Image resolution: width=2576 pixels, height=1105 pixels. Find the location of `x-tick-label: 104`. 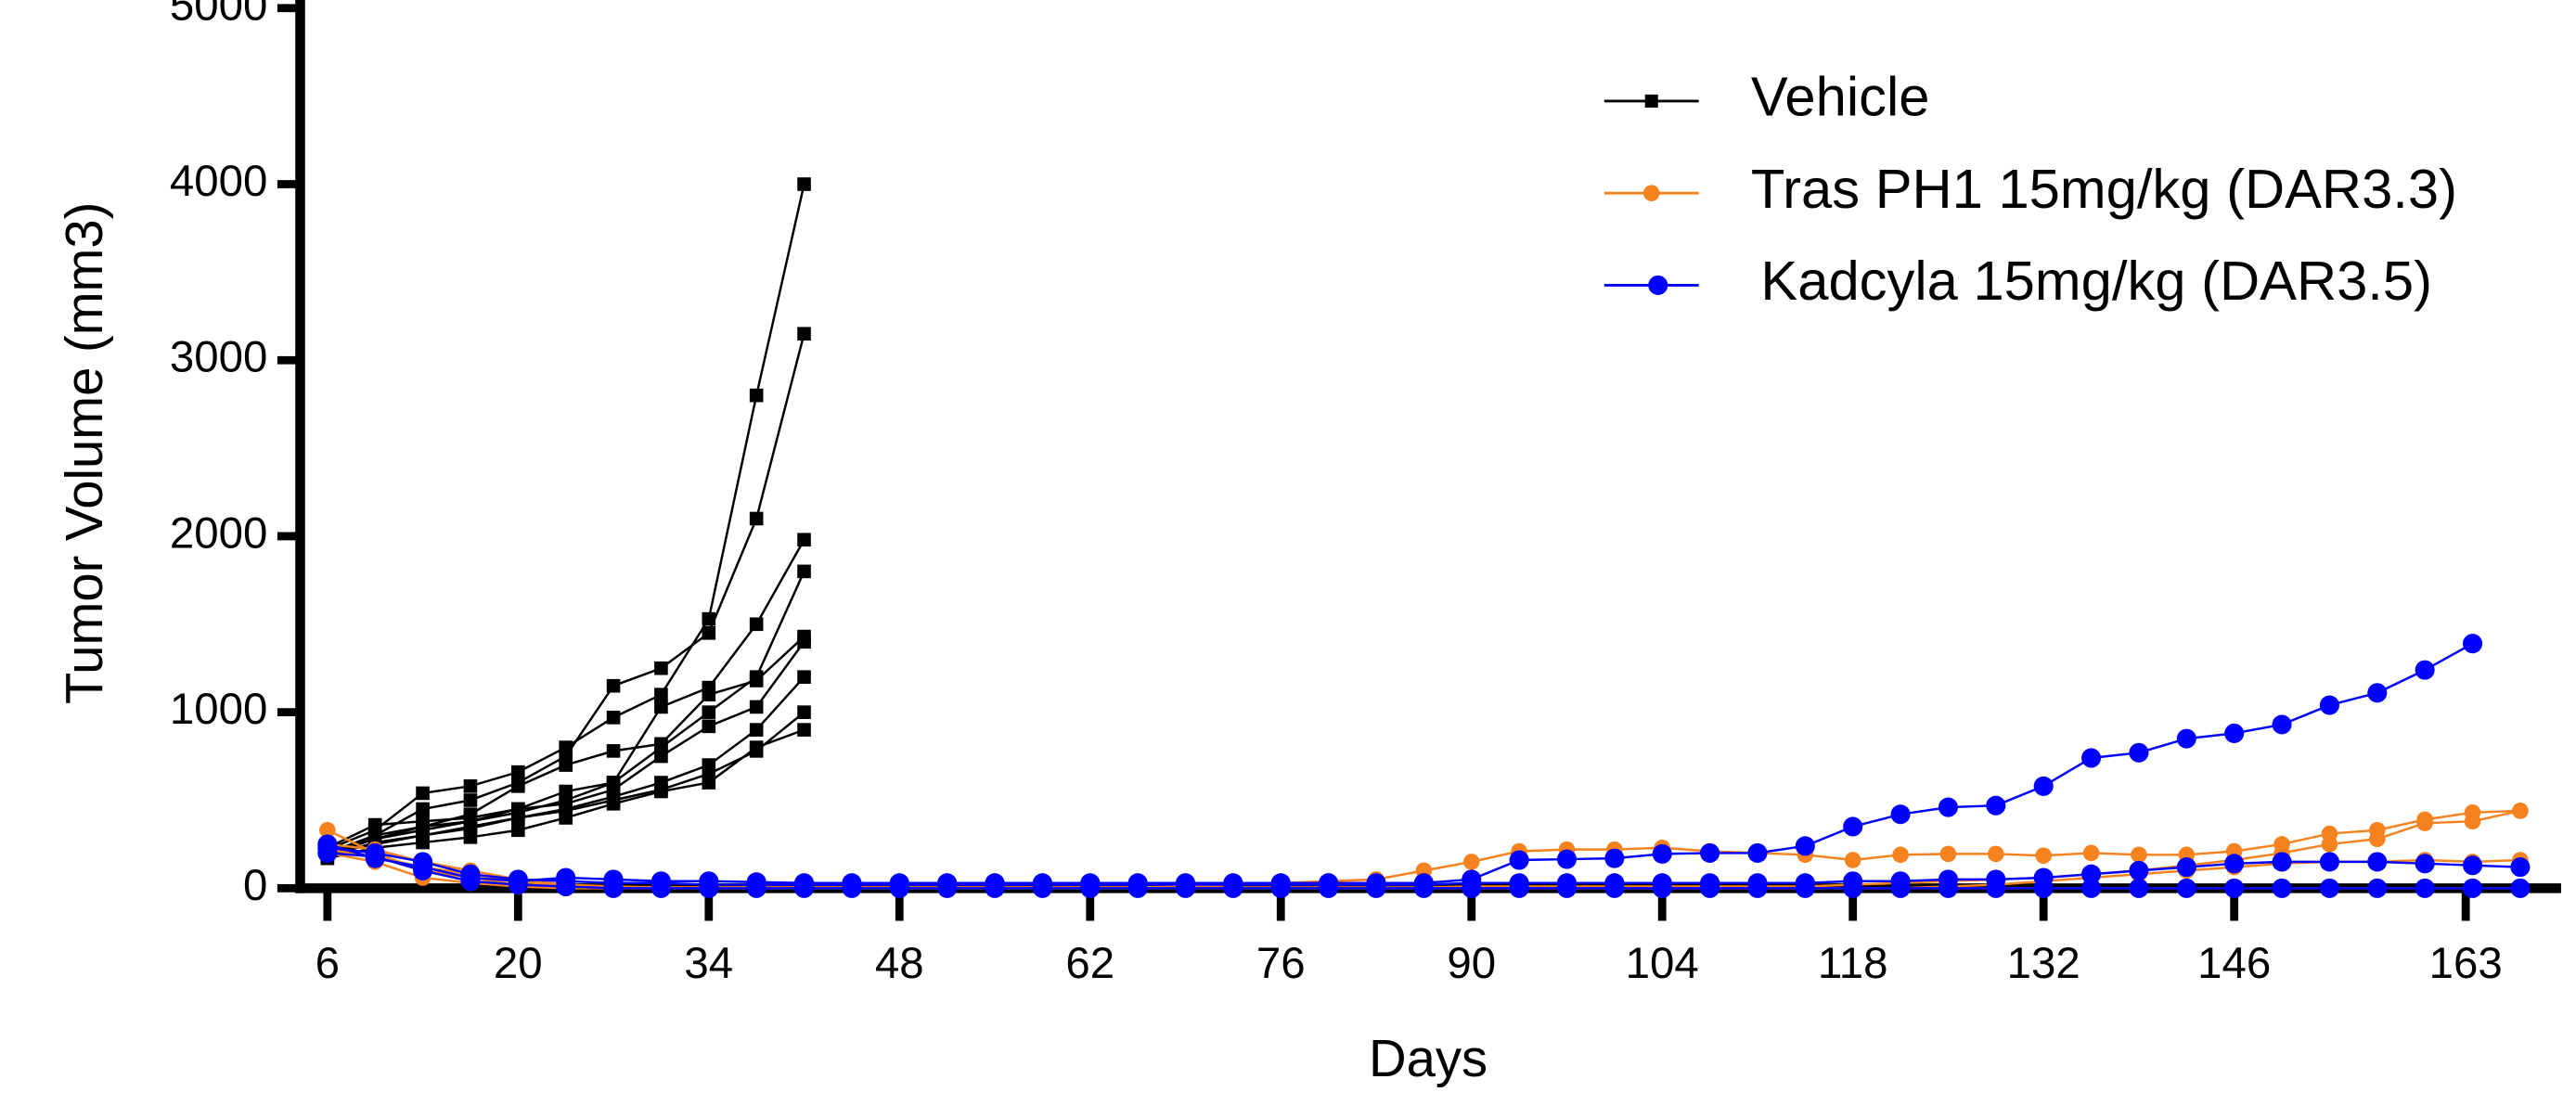

x-tick-label: 104 is located at coordinates (1663, 963).